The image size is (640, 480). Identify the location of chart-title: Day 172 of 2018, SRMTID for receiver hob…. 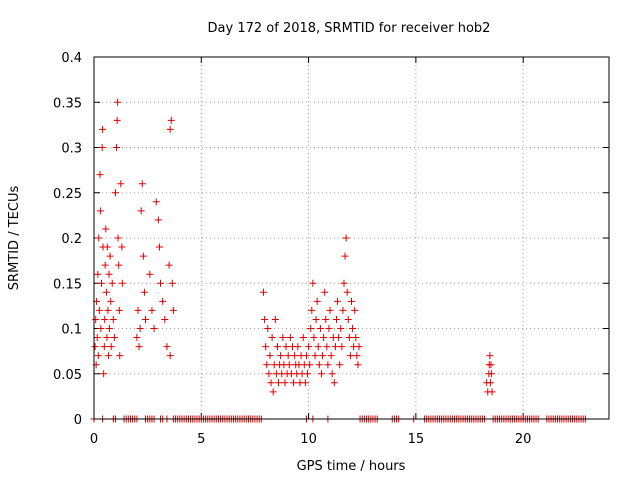
(349, 28).